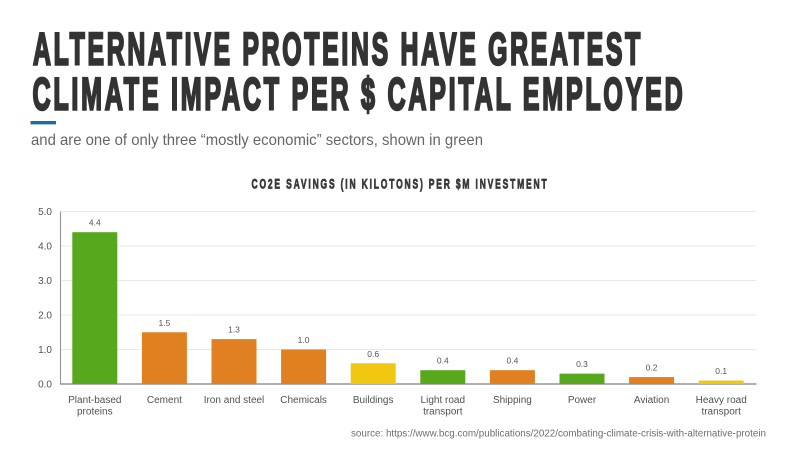 Image resolution: width=800 pixels, height=450 pixels. Describe the element at coordinates (582, 400) in the screenshot. I see `svg-text: Power` at that location.